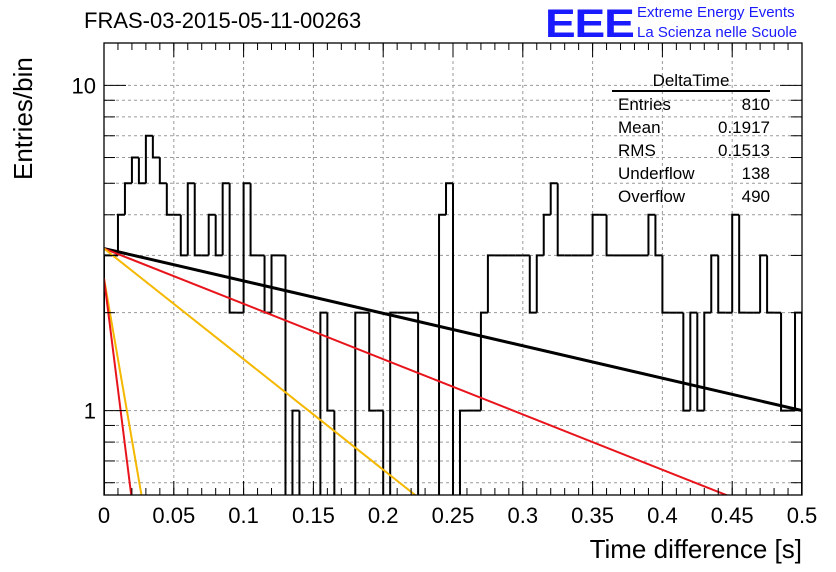  Describe the element at coordinates (173, 515) in the screenshot. I see `x-tick-label: 0.05` at that location.